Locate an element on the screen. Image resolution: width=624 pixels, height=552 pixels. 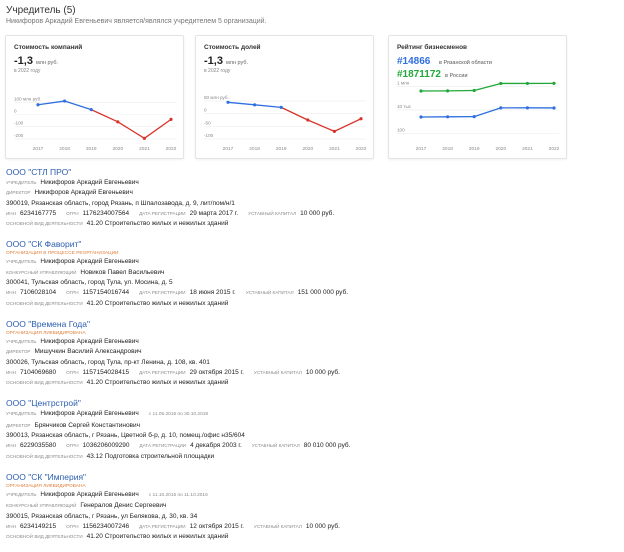
card-title: Стоимость компаний is located at coordinates (48, 47).